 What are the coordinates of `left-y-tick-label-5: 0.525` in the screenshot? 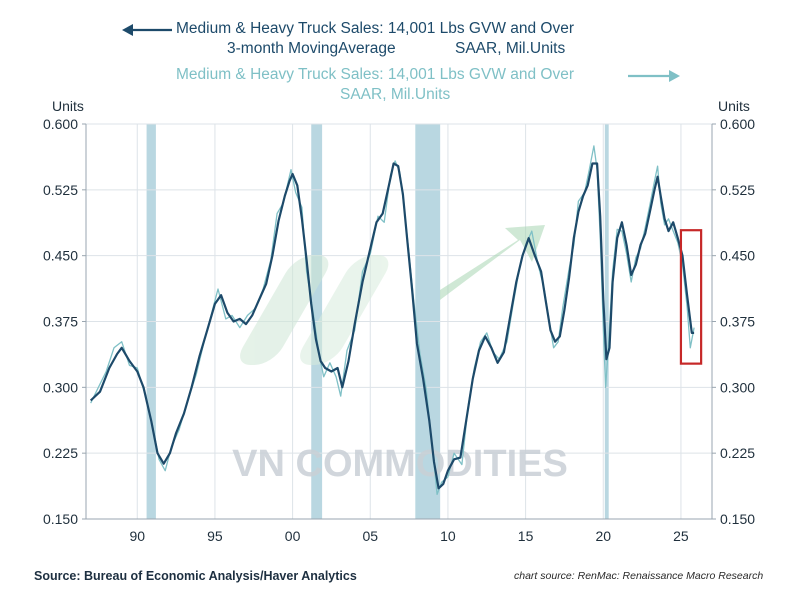 It's located at (60, 190).